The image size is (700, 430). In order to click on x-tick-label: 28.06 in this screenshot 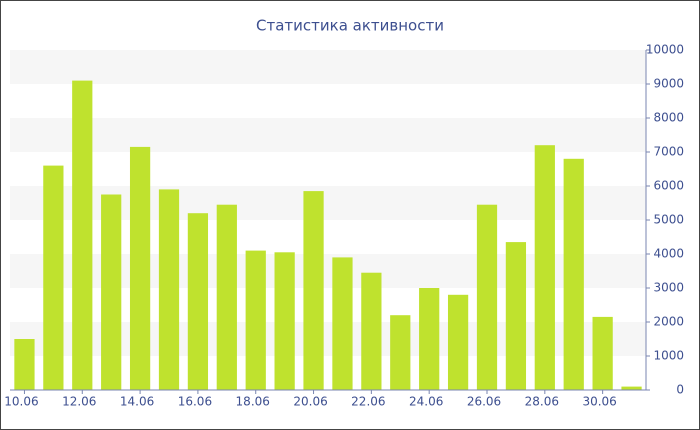, I will do `click(542, 402)`.